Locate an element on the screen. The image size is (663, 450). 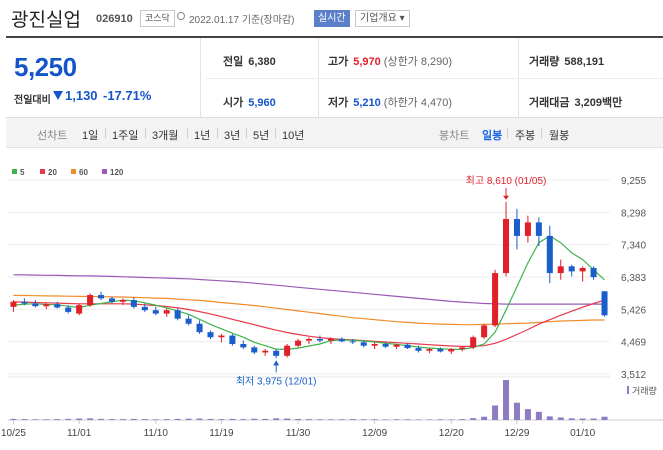
volume: 거래량 588,191 is located at coordinates (566, 61).